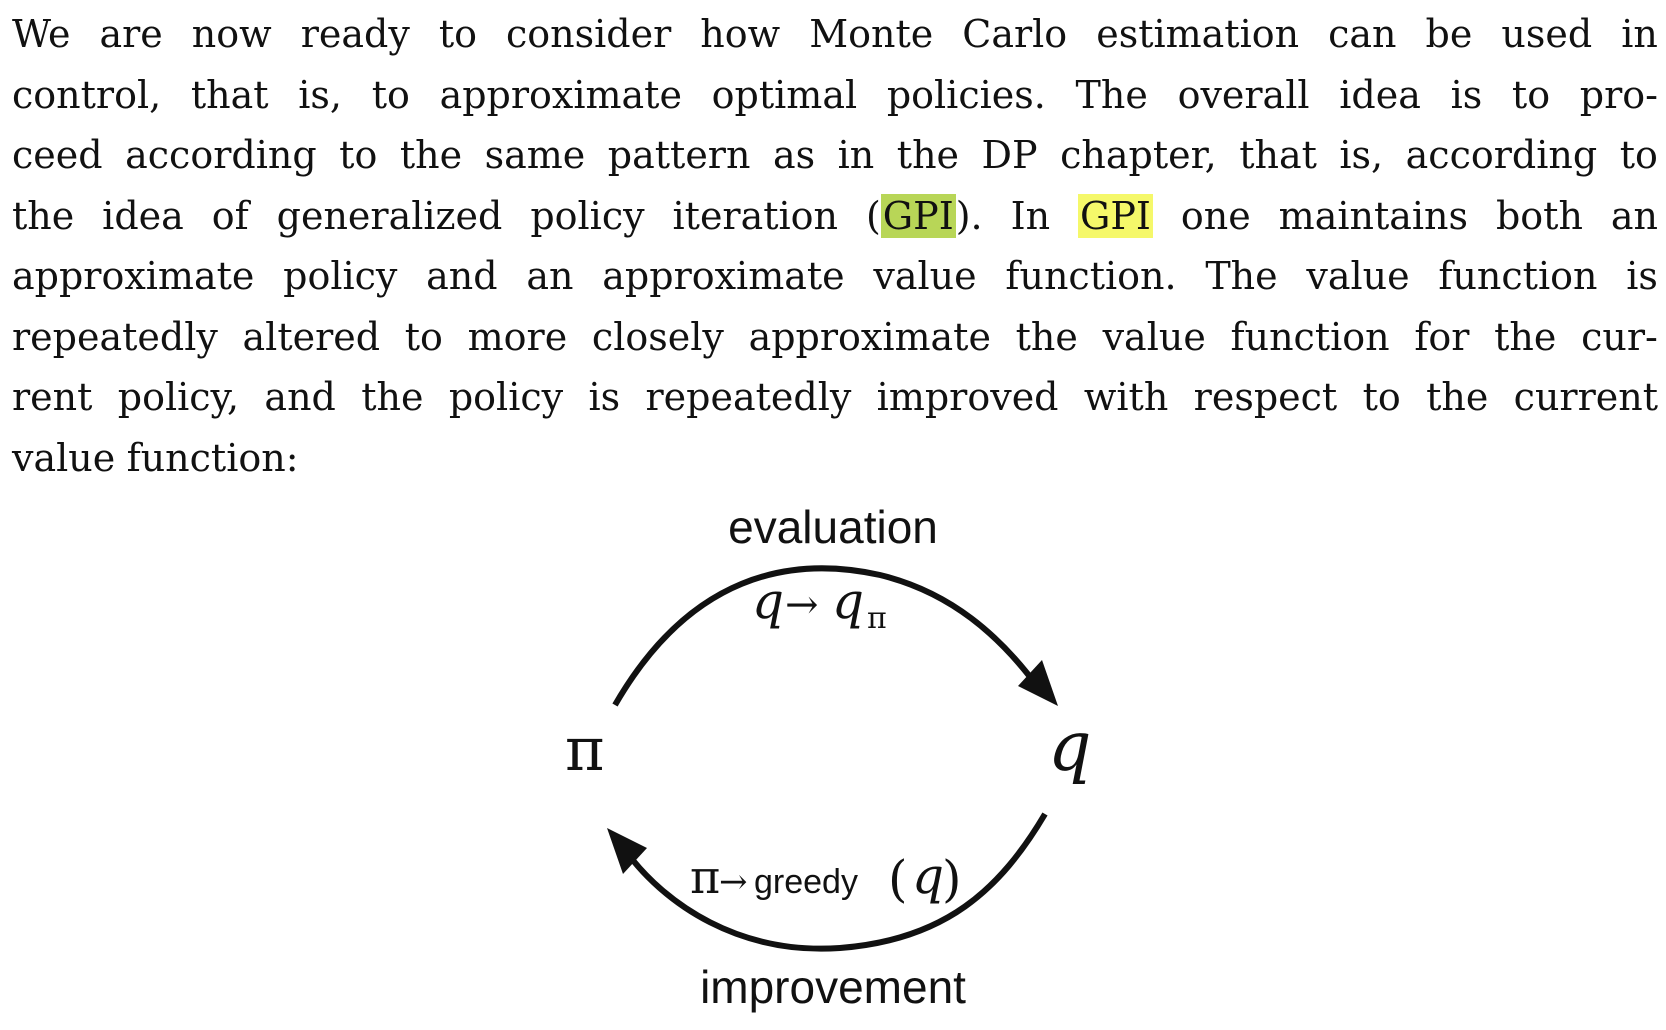 The height and width of the screenshot is (1030, 1666). Describe the element at coordinates (1539, 215) in the screenshot. I see `word: both` at that location.